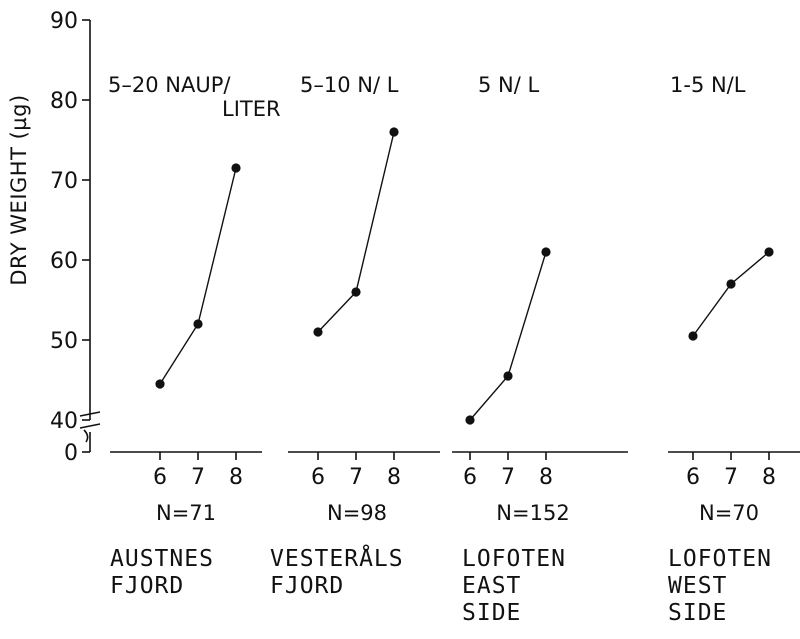 Image resolution: width=800 pixels, height=639 pixels. I want to click on n-label: N=98, so click(357, 513).